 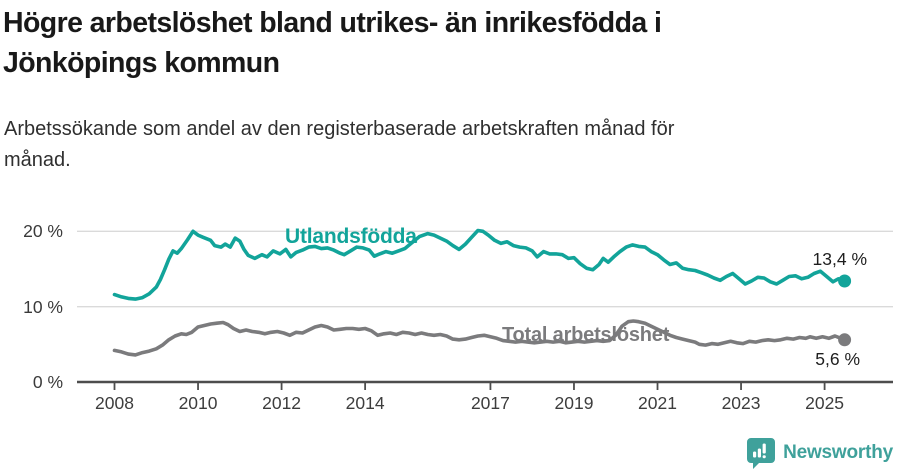 What do you see at coordinates (282, 403) in the screenshot?
I see `x-axis-tick-label: 2012` at bounding box center [282, 403].